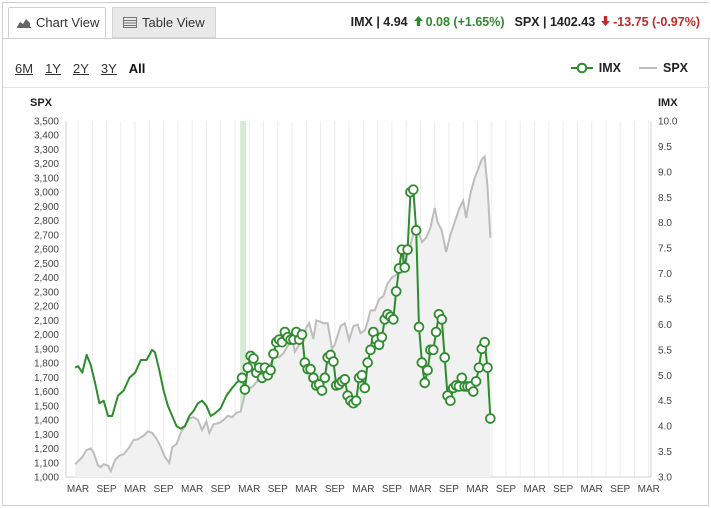 The width and height of the screenshot is (711, 508). What do you see at coordinates (24, 22) in the screenshot?
I see `area-chart-icon` at bounding box center [24, 22].